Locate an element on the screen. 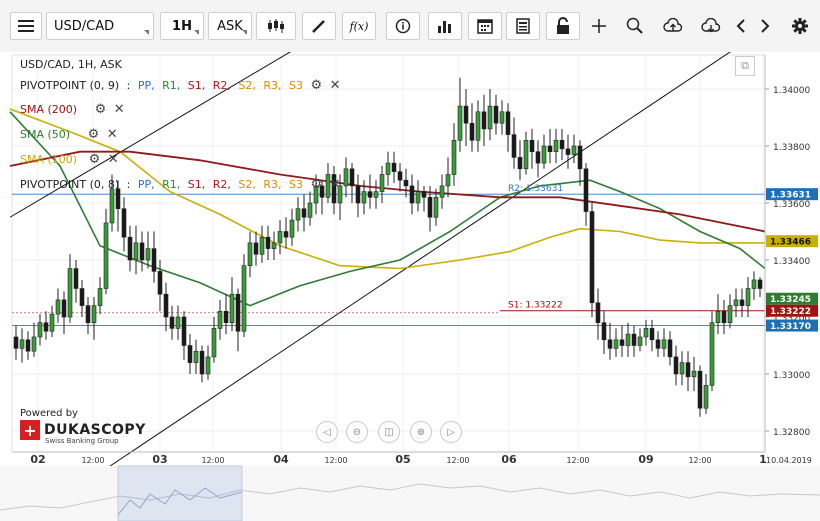 This screenshot has height=521, width=820. chevron-left-icon is located at coordinates (741, 26).